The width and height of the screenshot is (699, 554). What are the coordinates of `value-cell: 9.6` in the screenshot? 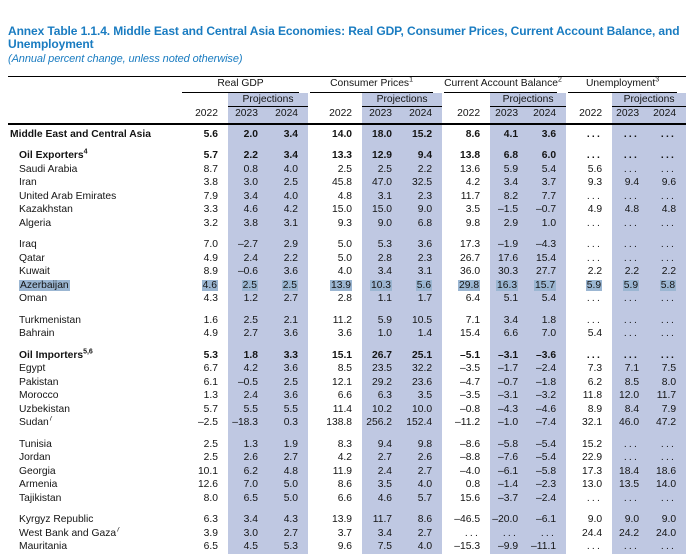 It's located at (345, 546).